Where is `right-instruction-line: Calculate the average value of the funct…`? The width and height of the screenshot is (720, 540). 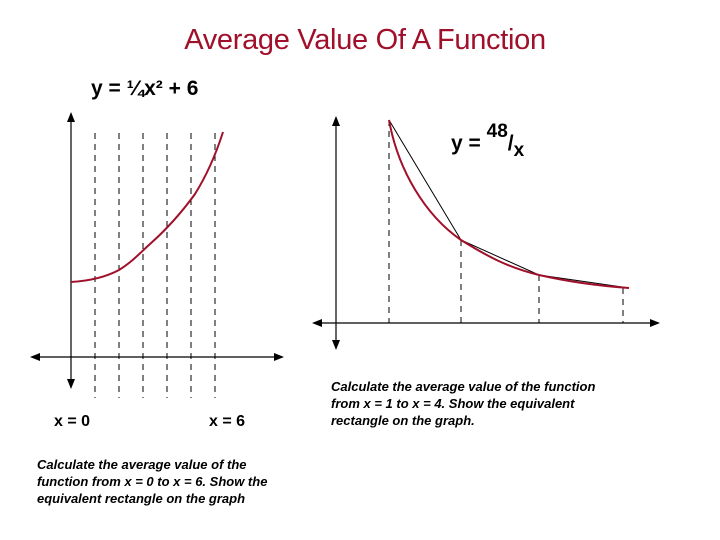
right-instruction-line: Calculate the average value of the funct… is located at coordinates (463, 386).